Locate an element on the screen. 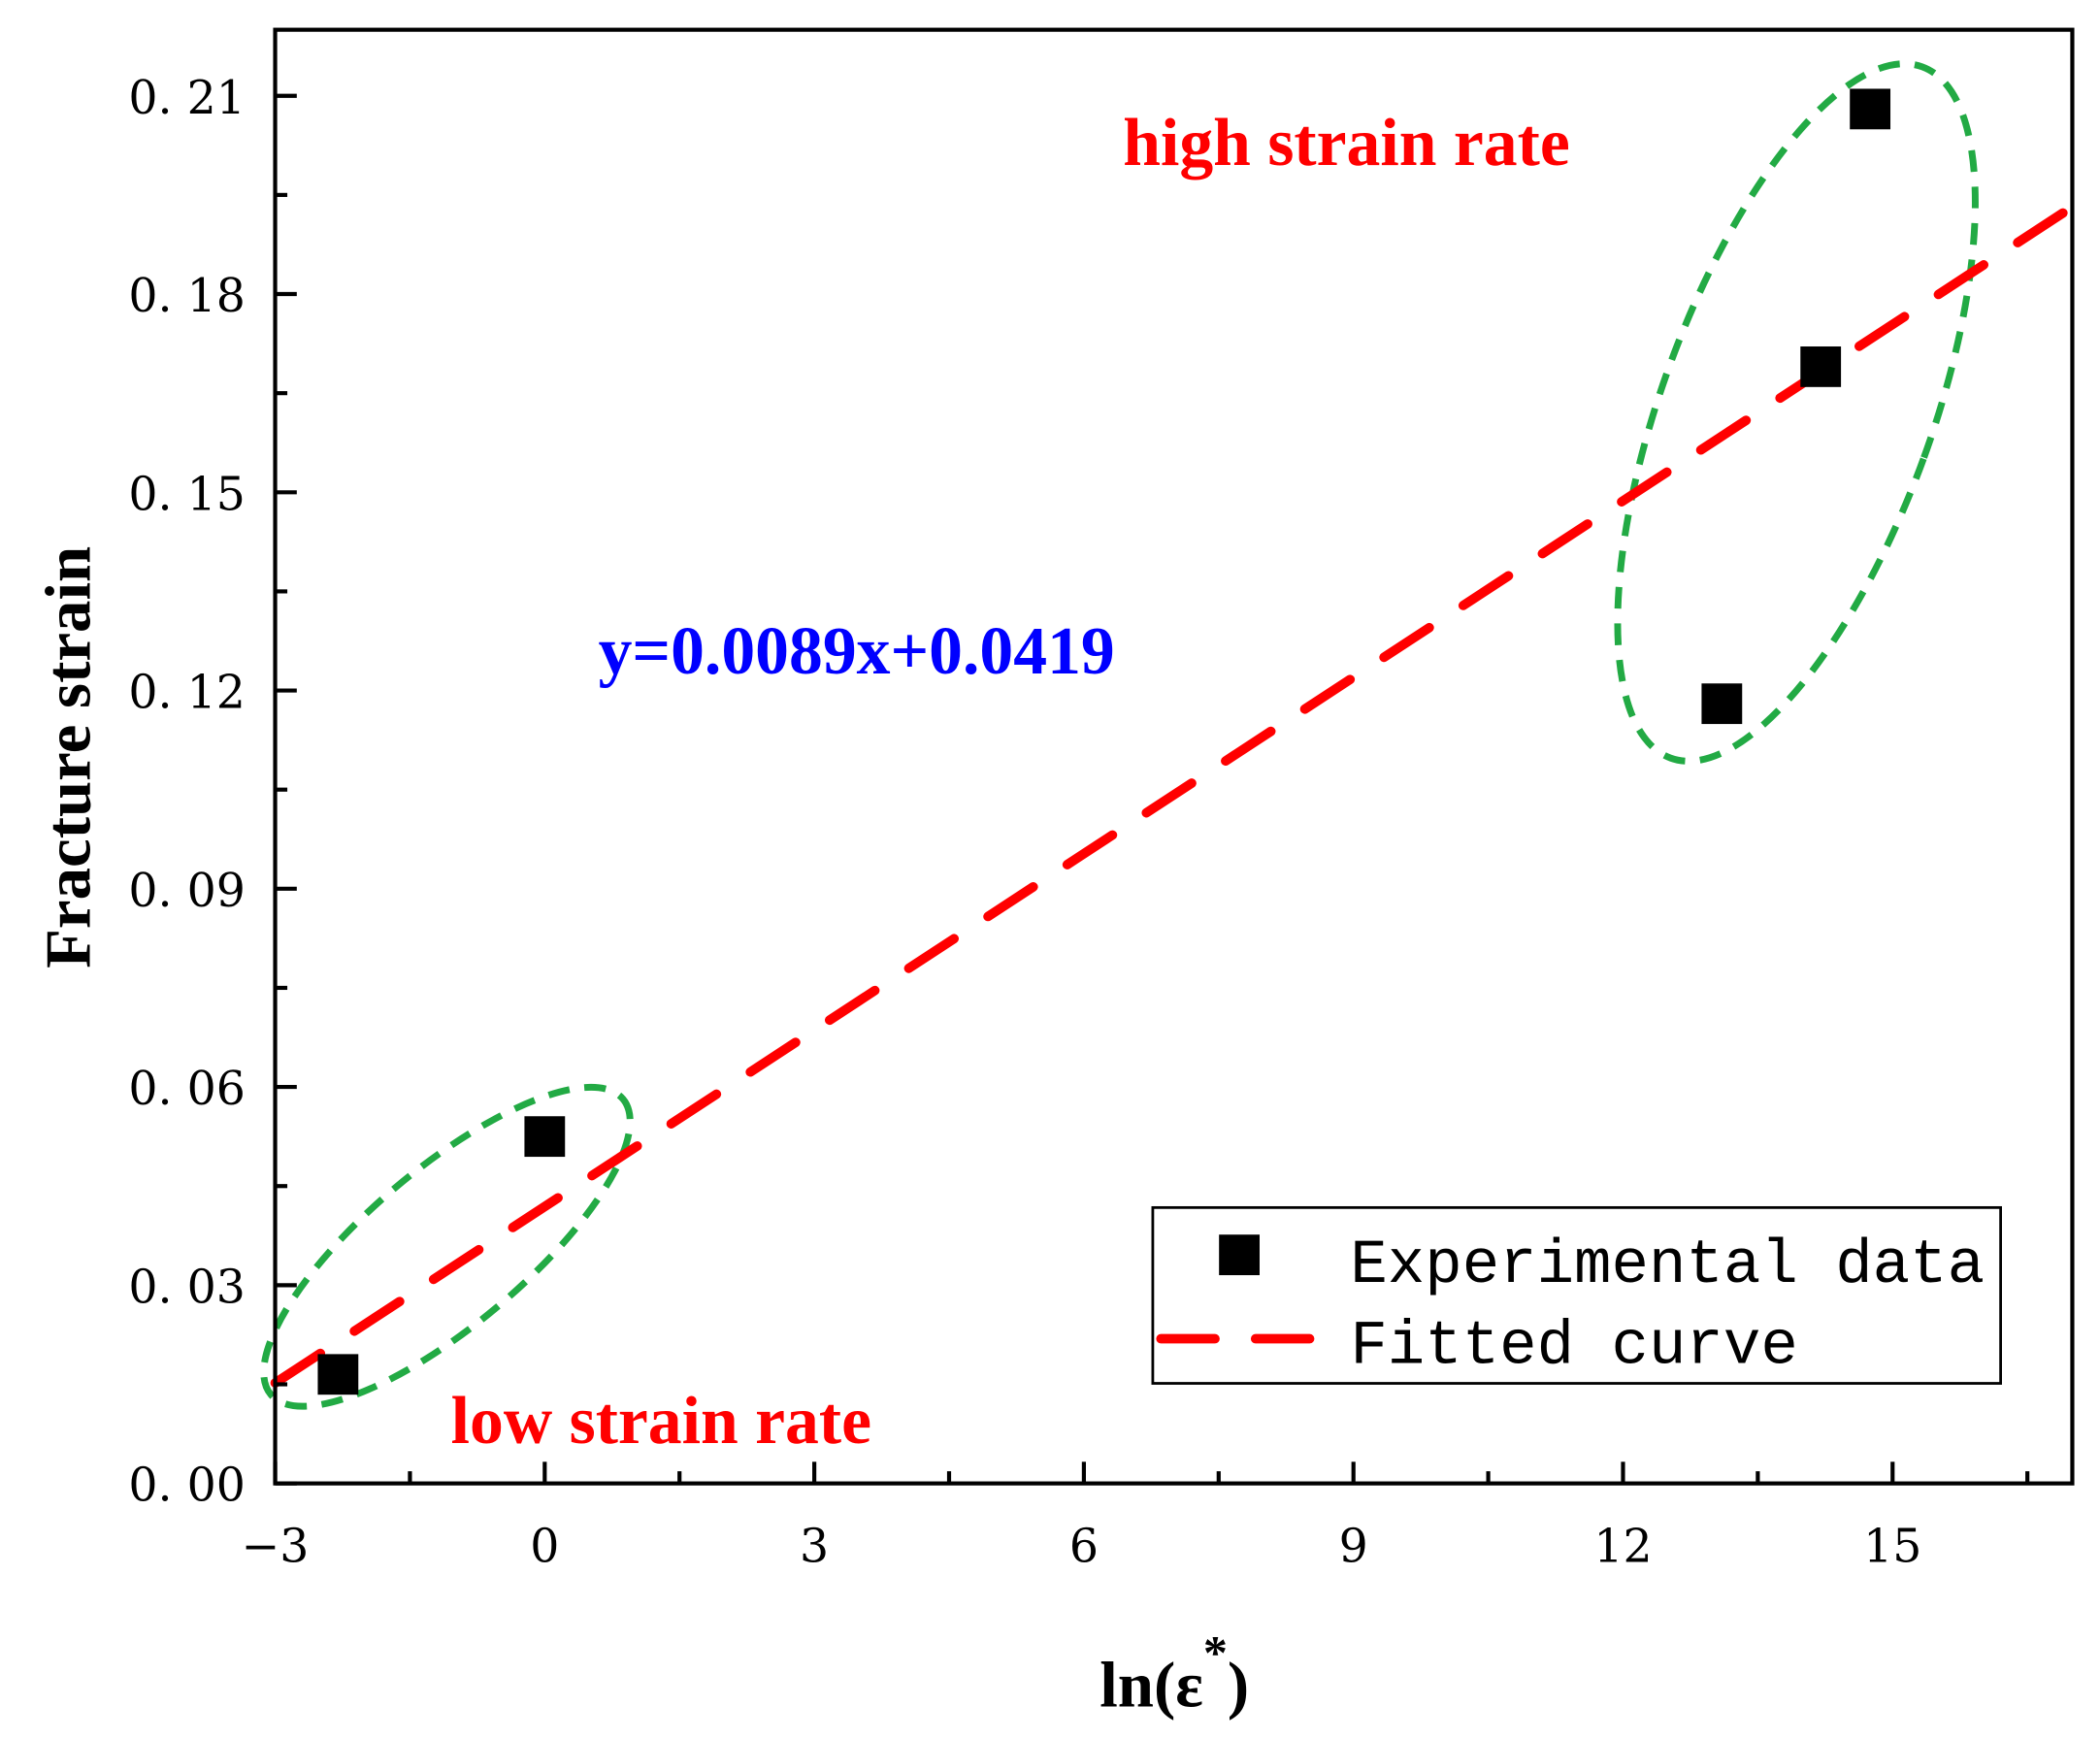 The width and height of the screenshot is (2100, 1739). legend: Experimental data Fitted curve is located at coordinates (1577, 1295).